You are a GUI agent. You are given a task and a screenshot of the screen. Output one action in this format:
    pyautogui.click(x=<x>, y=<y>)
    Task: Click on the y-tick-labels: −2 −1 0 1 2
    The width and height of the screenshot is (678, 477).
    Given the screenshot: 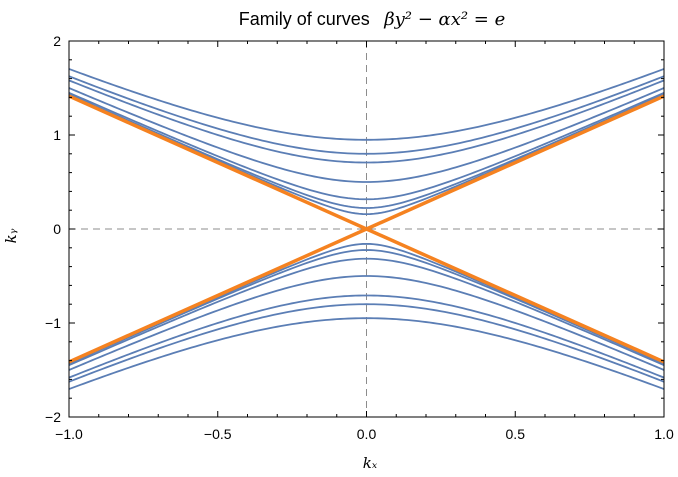 What is the action you would take?
    pyautogui.click(x=53, y=229)
    